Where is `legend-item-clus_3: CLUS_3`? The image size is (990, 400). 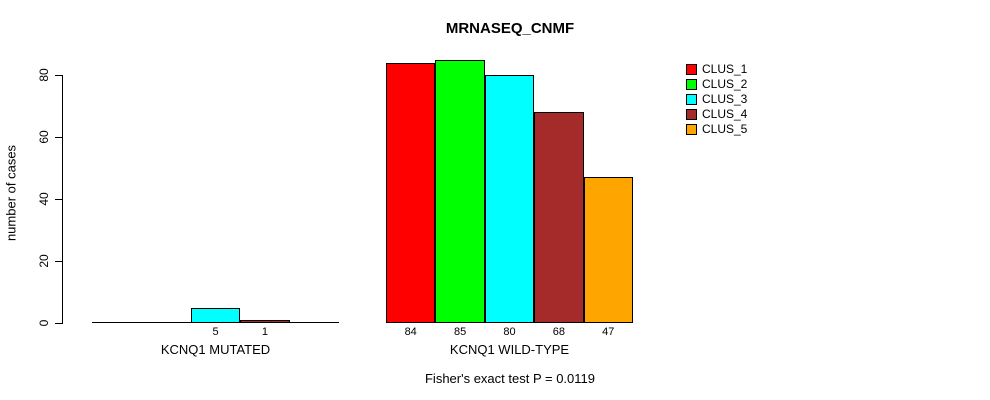 legend-item-clus_3: CLUS_3 is located at coordinates (716, 99).